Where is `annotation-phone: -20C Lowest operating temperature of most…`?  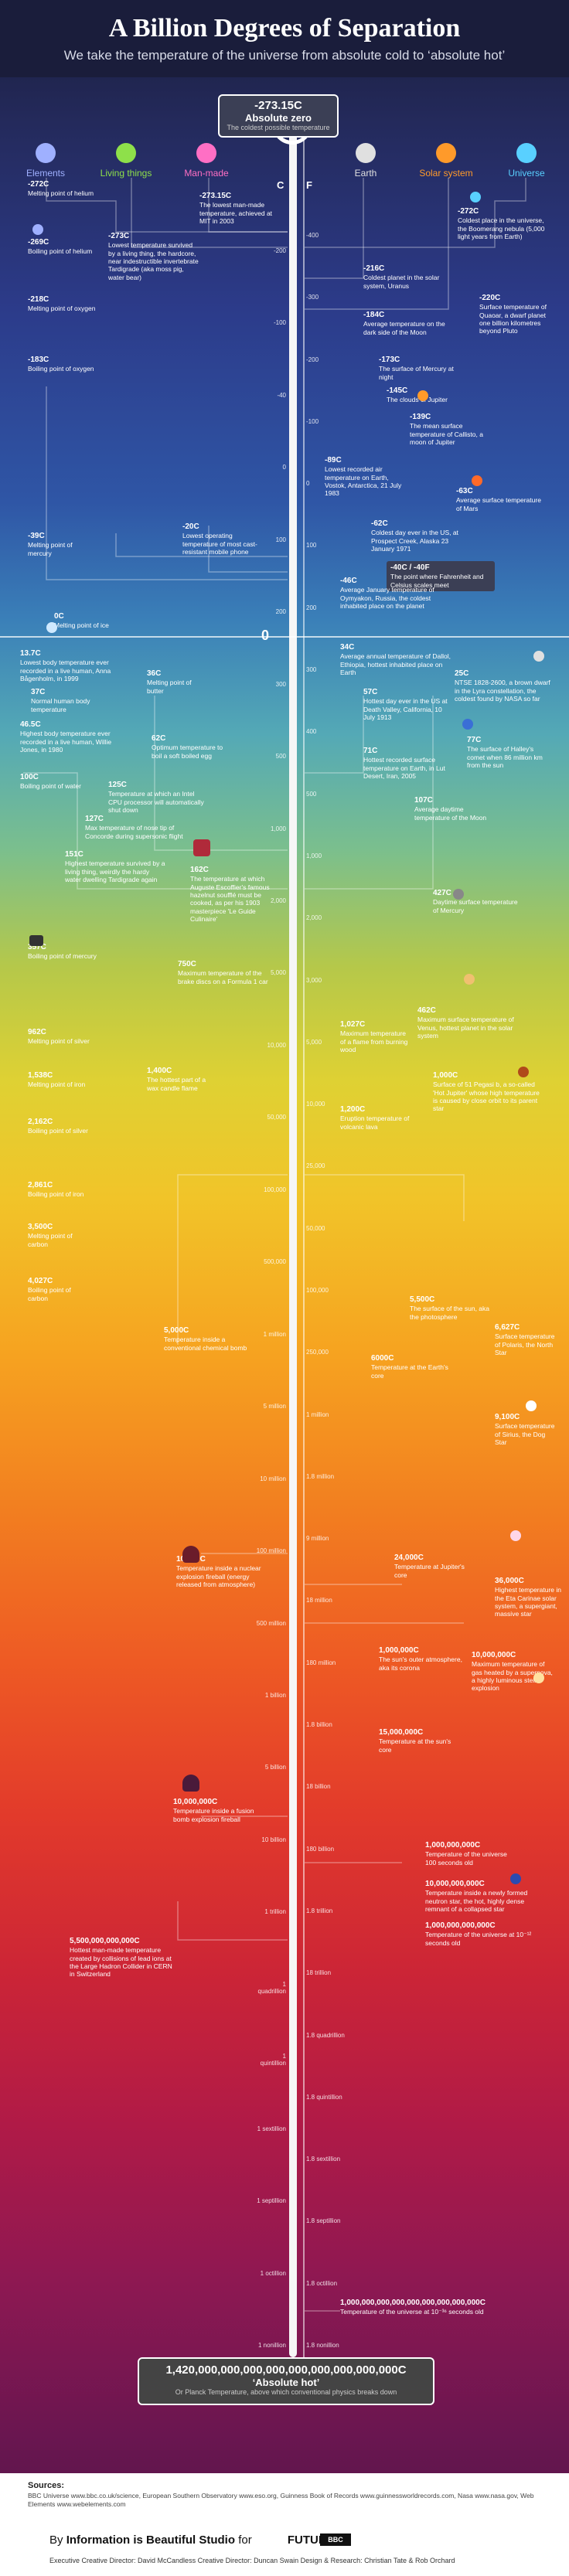
annotation-phone: -20C Lowest operating temperature of most… is located at coordinates (219, 539).